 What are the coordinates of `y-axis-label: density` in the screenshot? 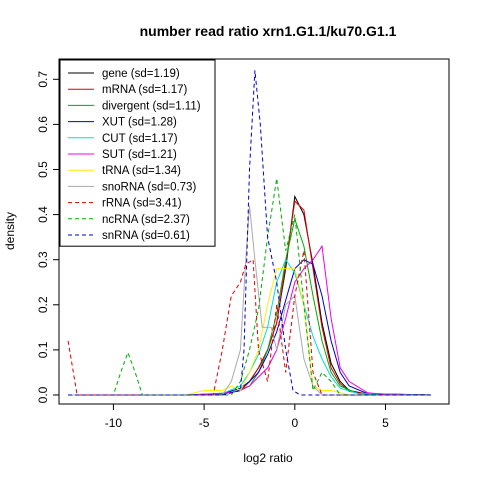 It's located at (10, 231).